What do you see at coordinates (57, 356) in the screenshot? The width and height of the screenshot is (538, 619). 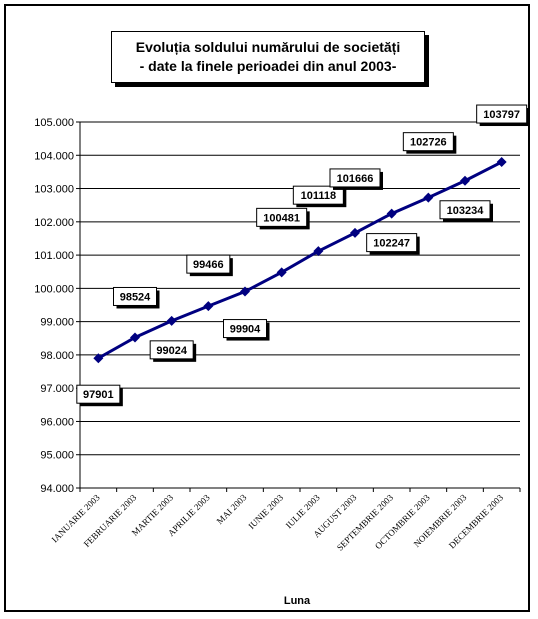 I see `y-tick-label: 98.000` at bounding box center [57, 356].